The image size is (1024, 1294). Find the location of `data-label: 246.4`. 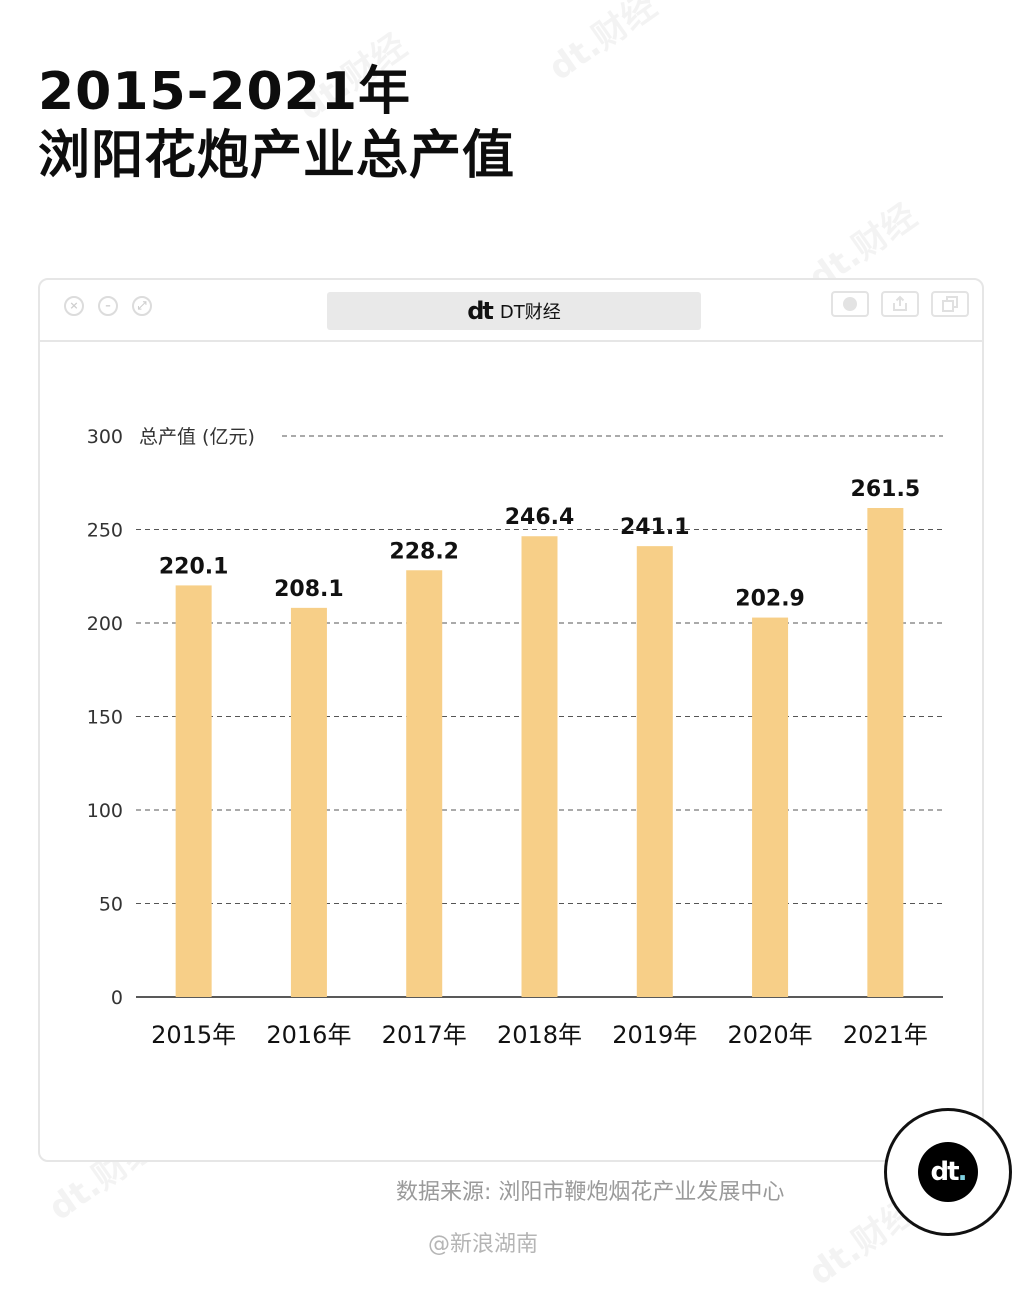

data-label: 246.4 is located at coordinates (540, 517).